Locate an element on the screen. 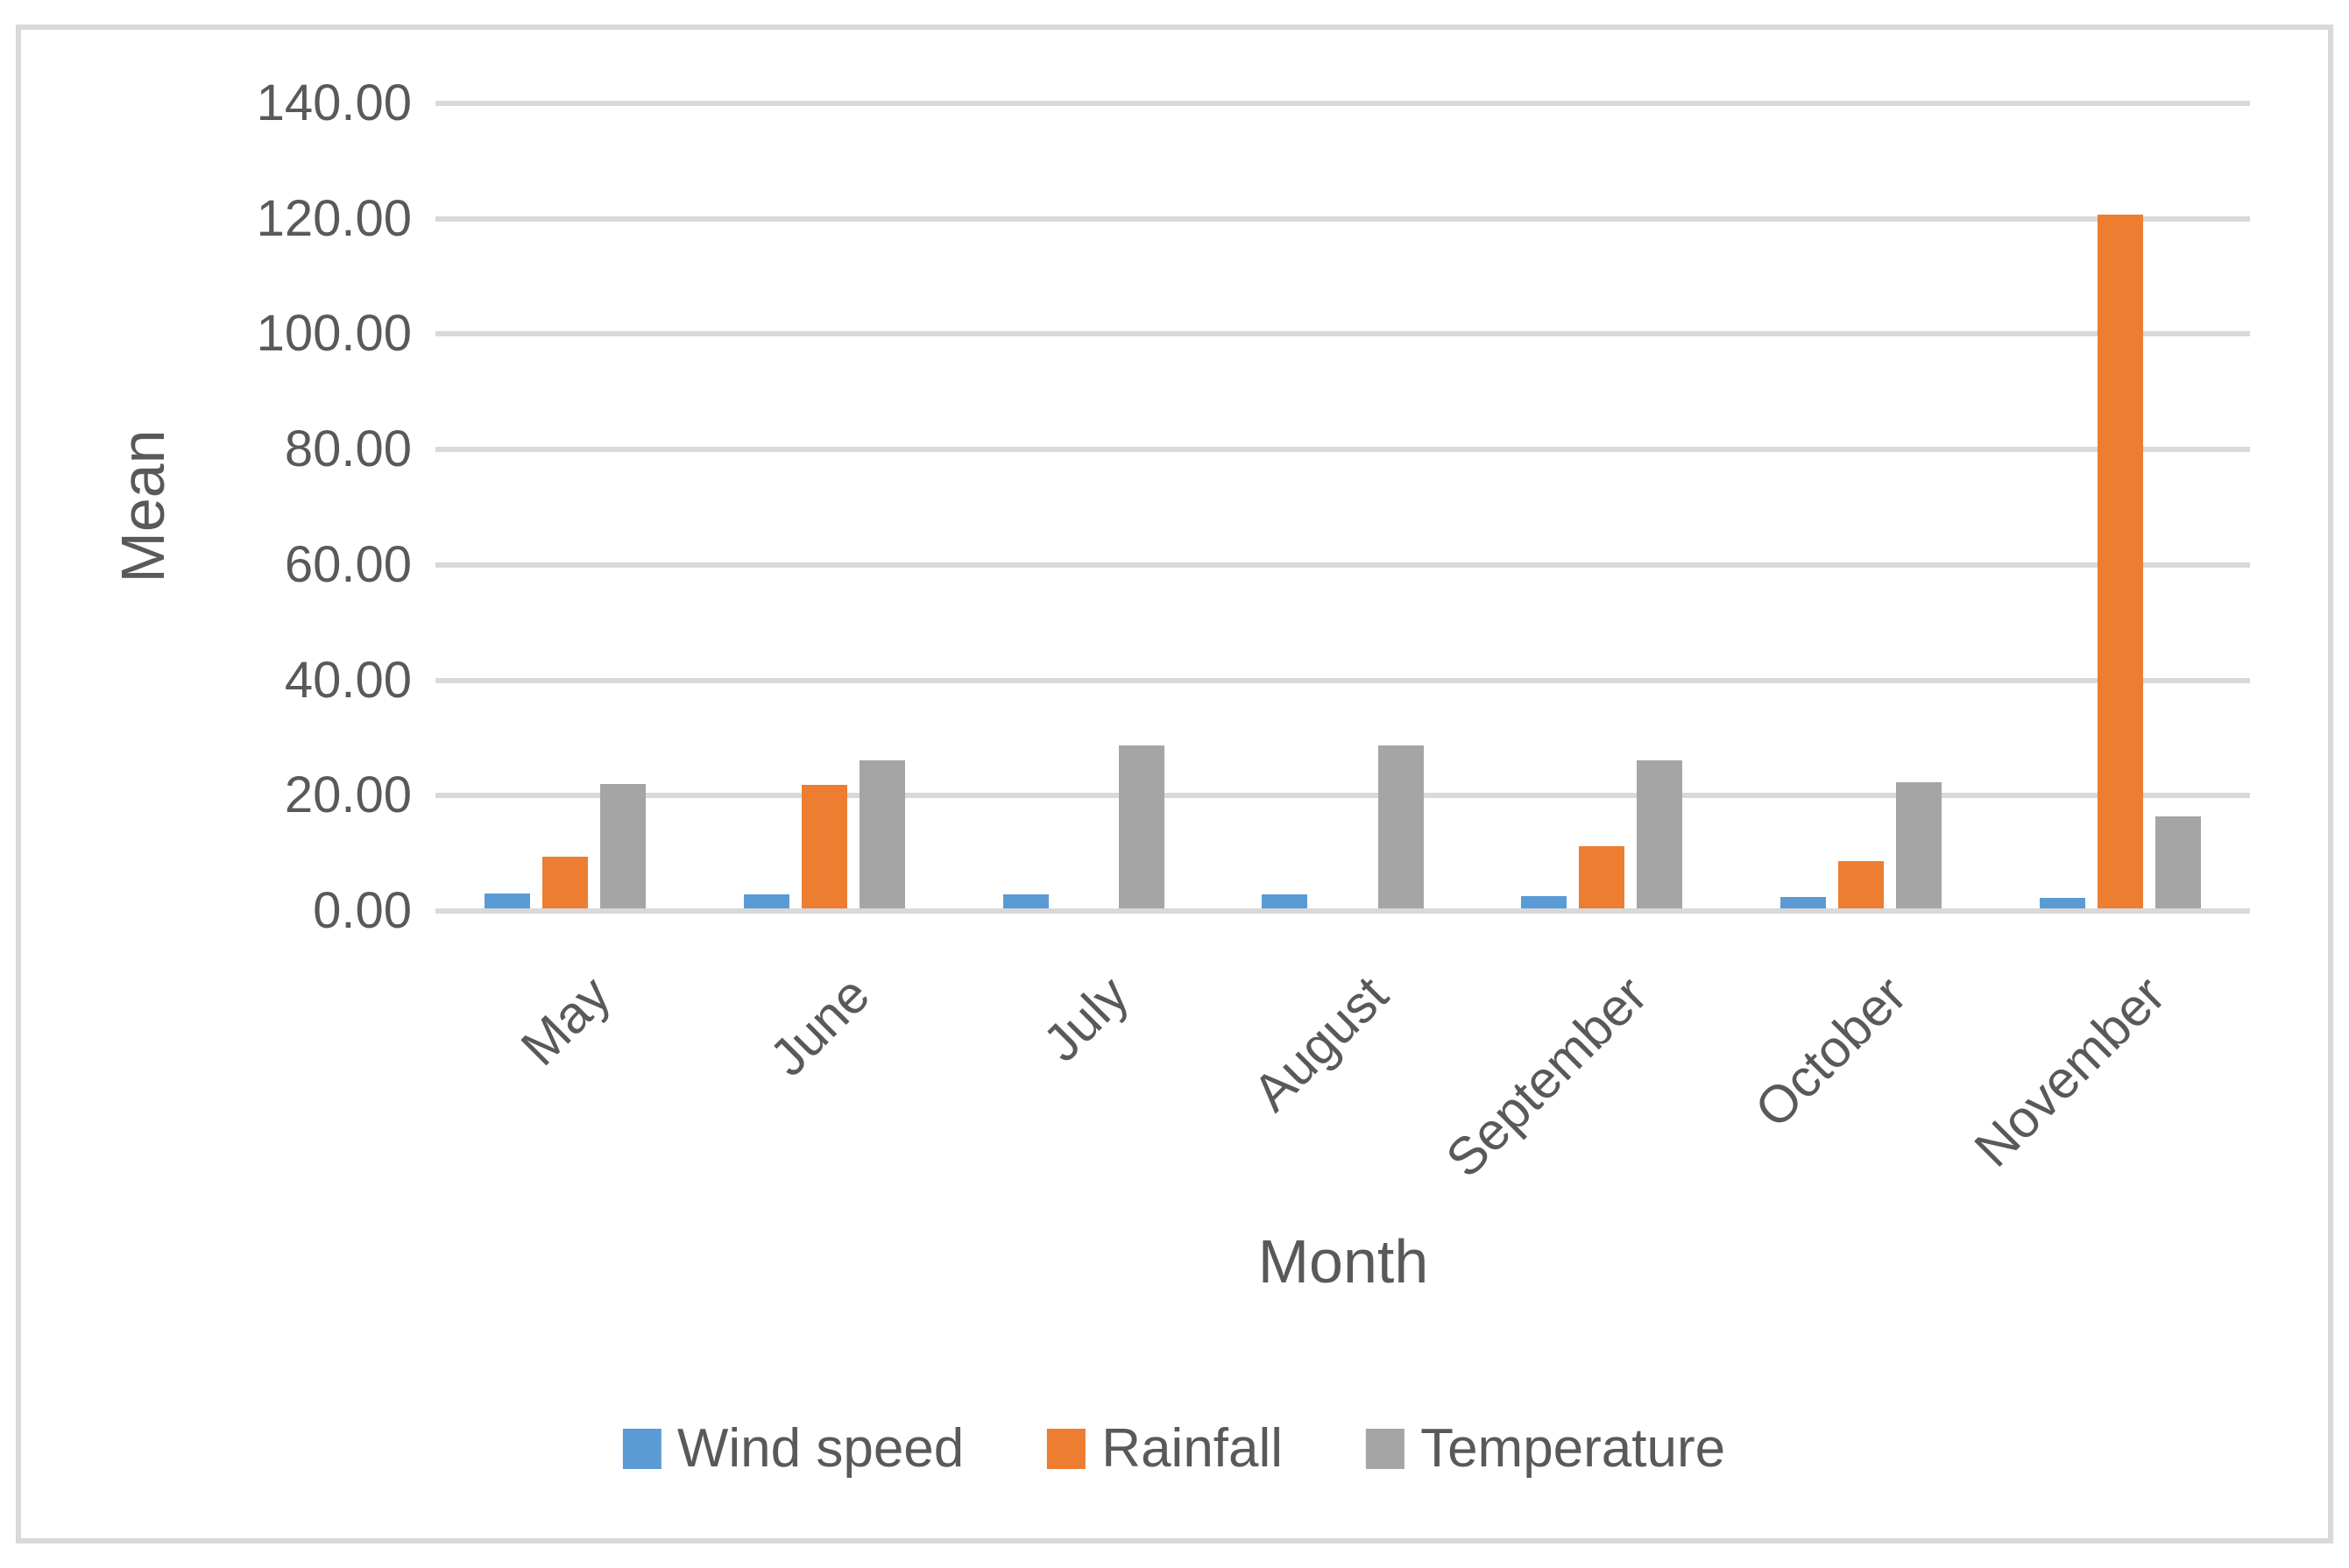  y-tick-label-140.00: 140.00 is located at coordinates (334, 102).